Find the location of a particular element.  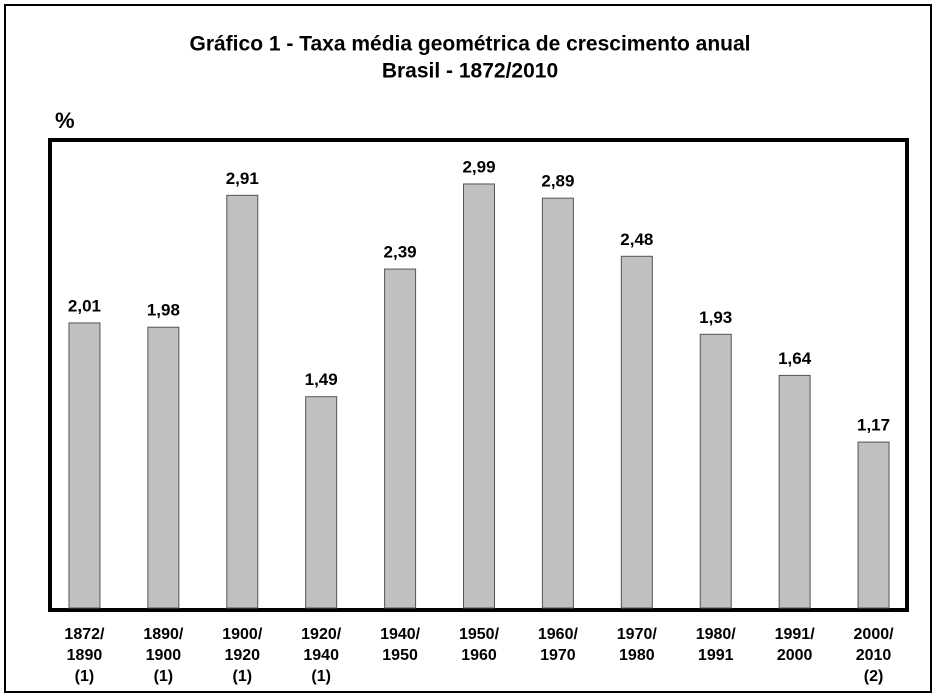

x-tick-label: 2000 is located at coordinates (795, 655).